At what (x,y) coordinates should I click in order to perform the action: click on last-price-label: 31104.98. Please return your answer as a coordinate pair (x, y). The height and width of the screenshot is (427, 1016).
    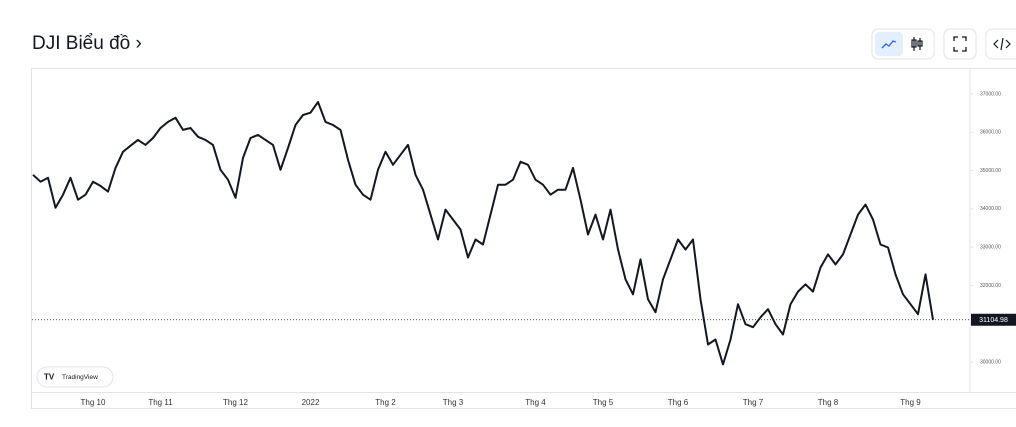
    Looking at the image, I should click on (993, 320).